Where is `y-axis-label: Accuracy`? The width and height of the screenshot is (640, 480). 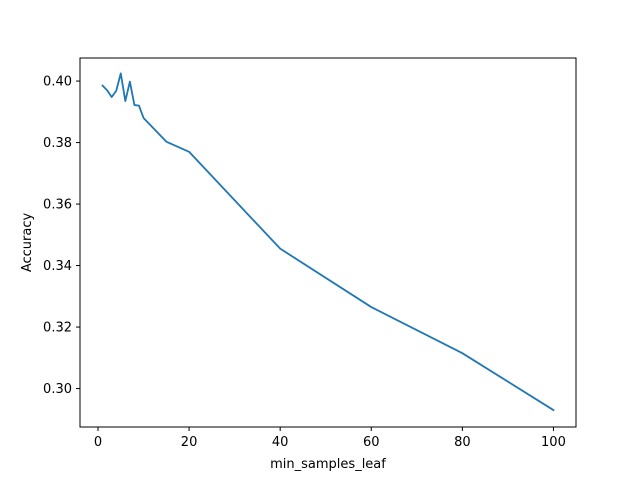 y-axis-label: Accuracy is located at coordinates (27, 243).